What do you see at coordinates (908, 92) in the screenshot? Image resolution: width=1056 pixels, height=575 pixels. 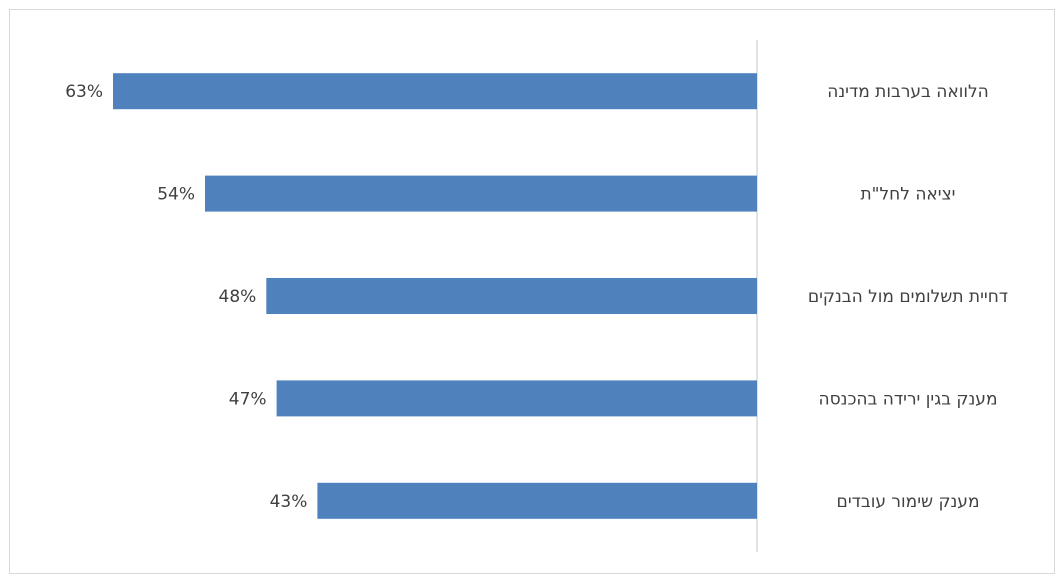 I see `category-label: הלוואה בערבות מדינה` at bounding box center [908, 92].